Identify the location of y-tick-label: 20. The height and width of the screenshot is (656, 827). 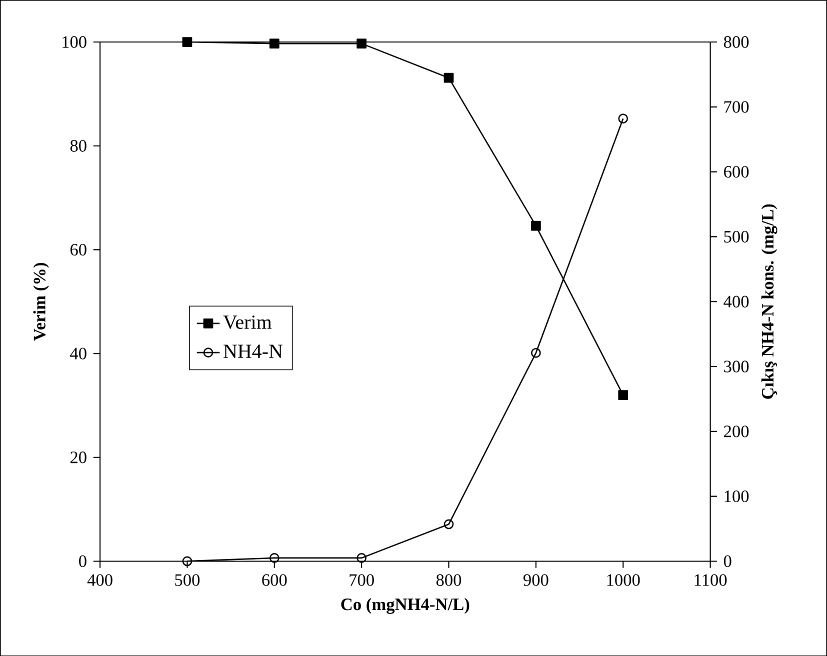
(78, 457).